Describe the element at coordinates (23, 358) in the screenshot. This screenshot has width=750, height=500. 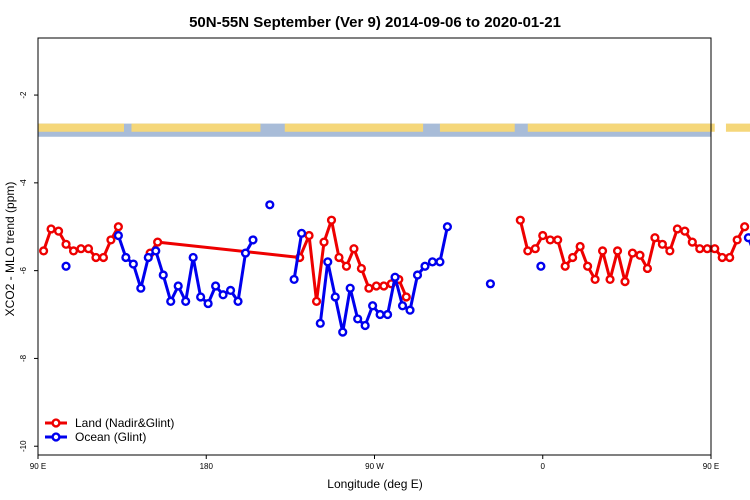
I see `y-tick-label-3: -8` at that location.